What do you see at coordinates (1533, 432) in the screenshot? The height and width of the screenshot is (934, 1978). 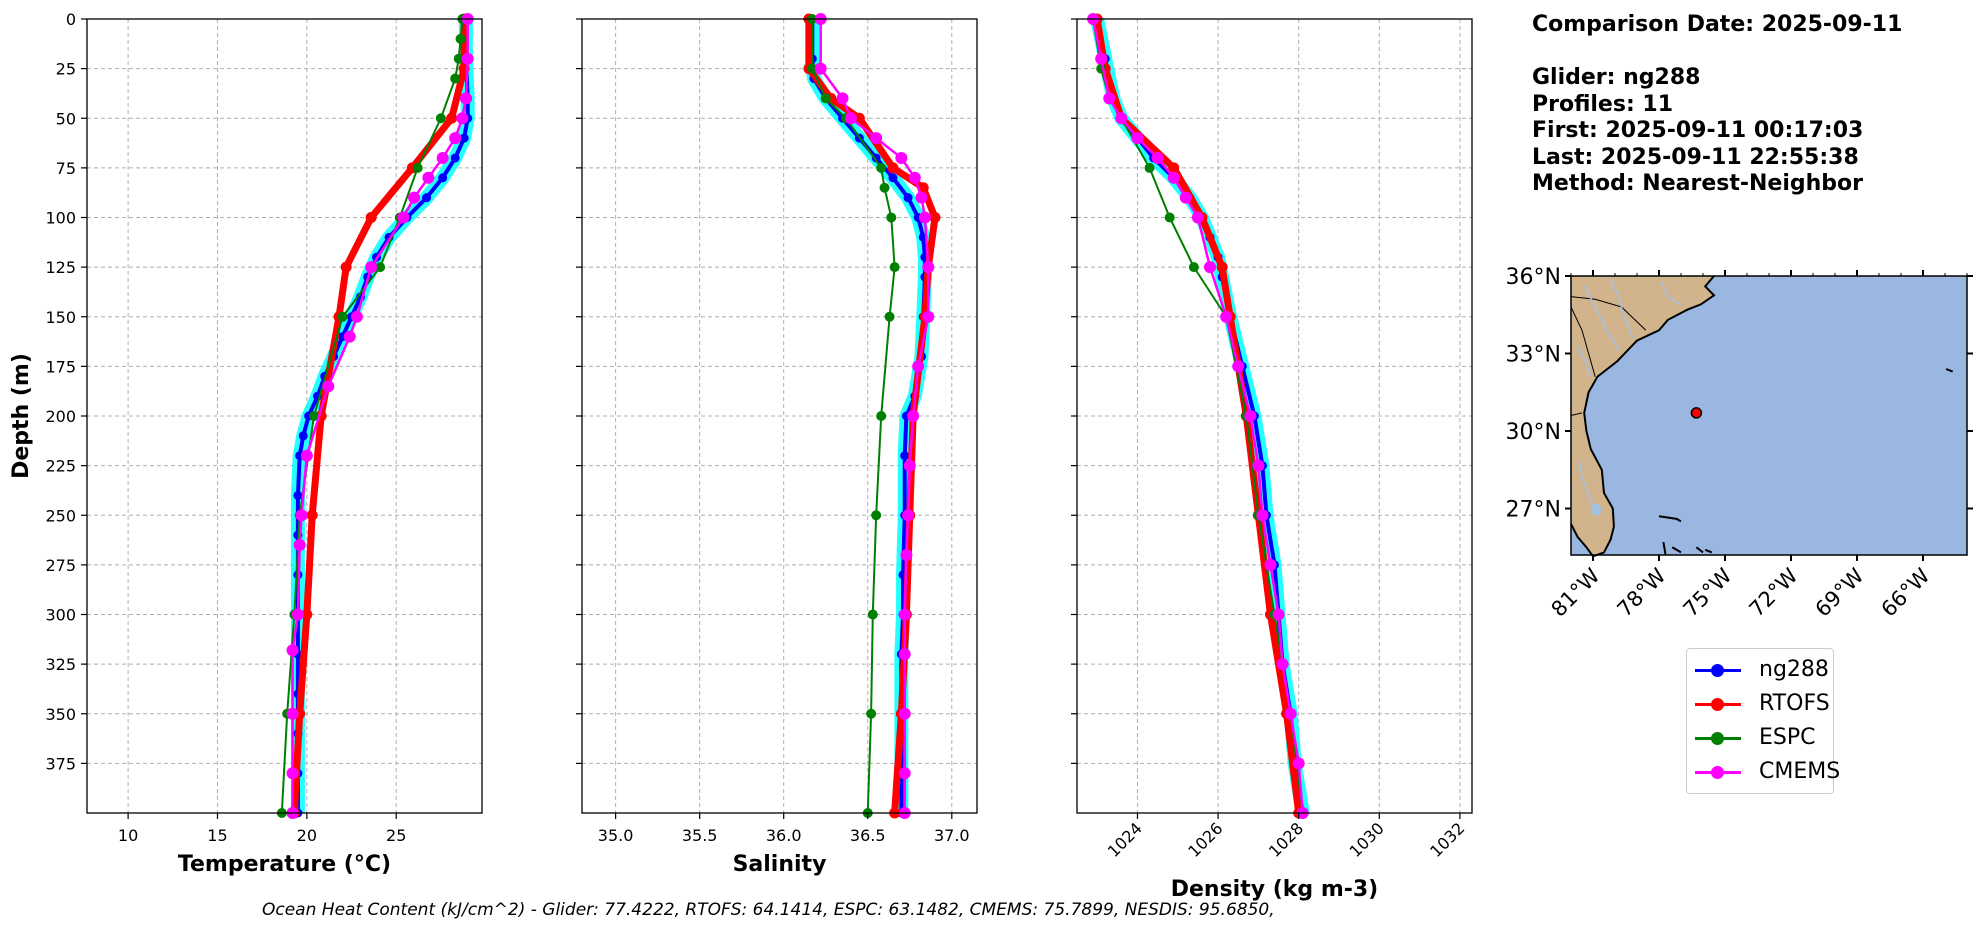 I see `map-lat-label: 30°N` at bounding box center [1533, 432].